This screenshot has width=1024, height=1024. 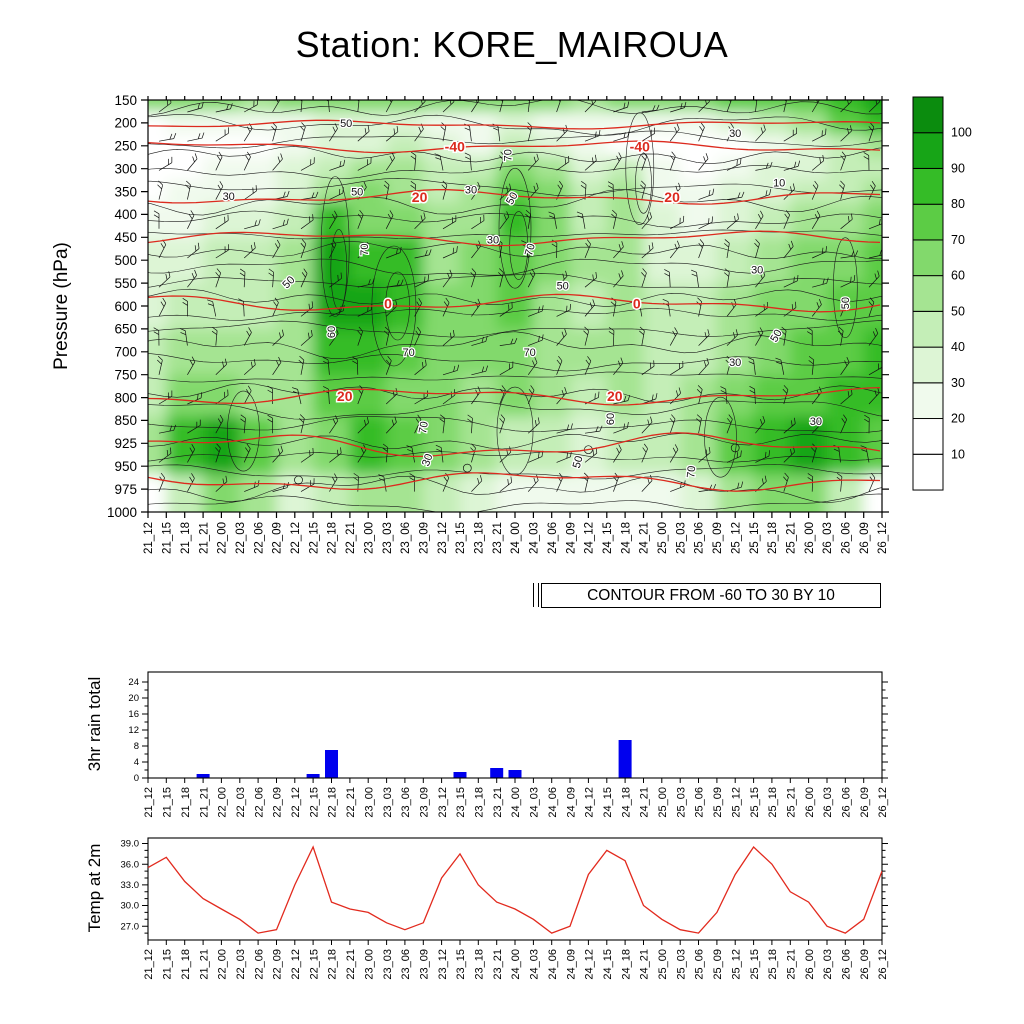 I want to click on time-tick-label: 25_09, so click(x=718, y=538).